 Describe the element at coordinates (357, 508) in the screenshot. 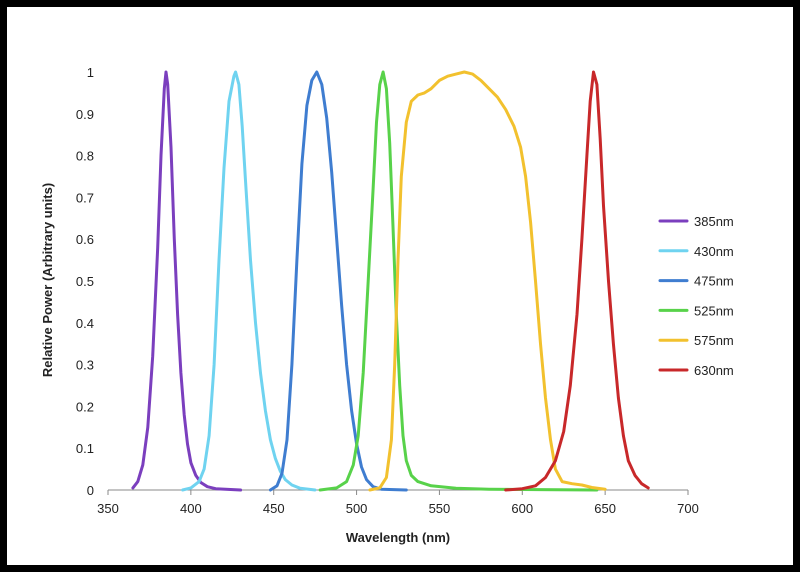

I see `x-tick-label: 500` at that location.